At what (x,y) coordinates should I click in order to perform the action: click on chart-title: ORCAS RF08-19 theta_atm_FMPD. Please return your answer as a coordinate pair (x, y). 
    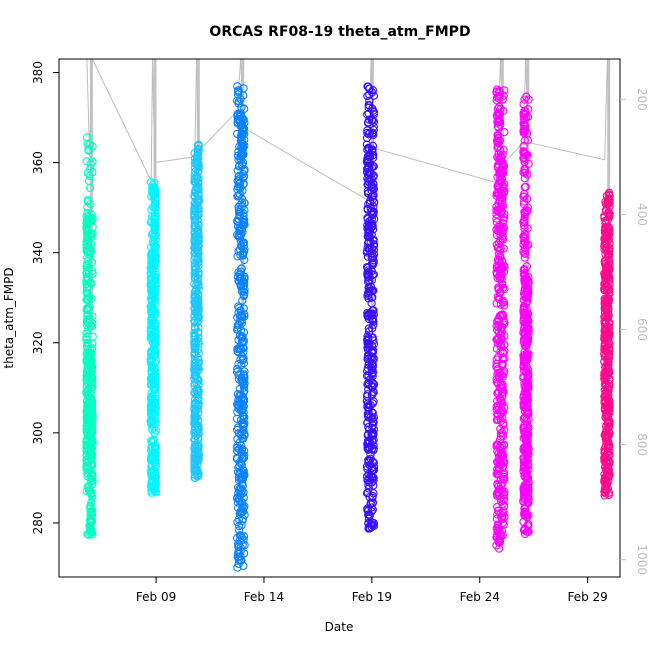
    Looking at the image, I should click on (339, 32).